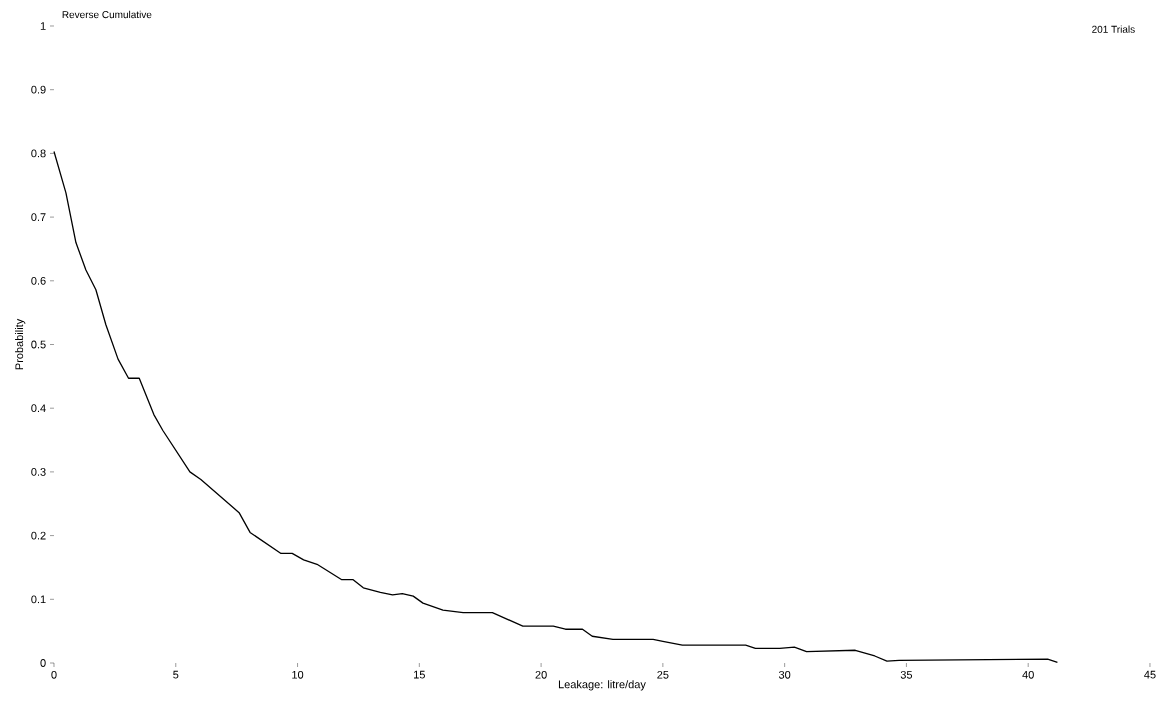 The image size is (1160, 702). Describe the element at coordinates (38, 408) in the screenshot. I see `y-tick-label: 0.4` at that location.